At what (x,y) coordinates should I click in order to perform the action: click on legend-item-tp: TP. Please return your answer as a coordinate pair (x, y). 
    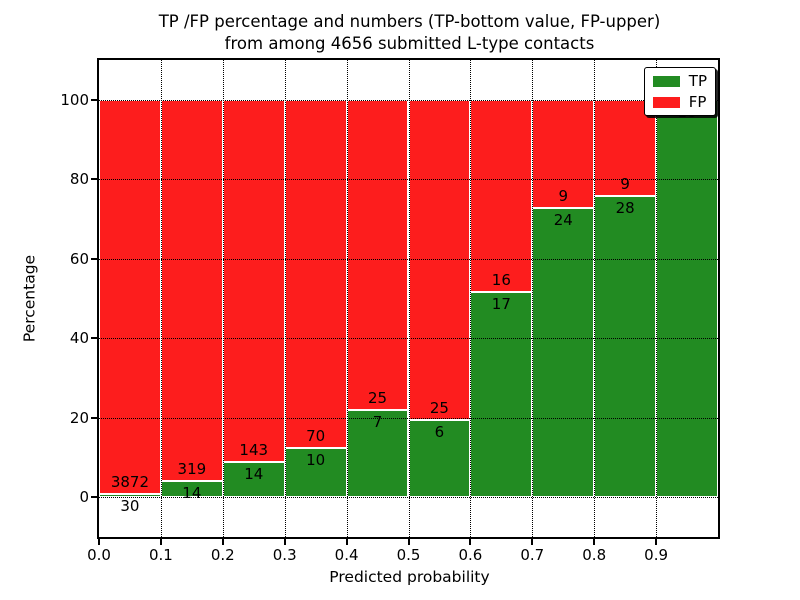
    Looking at the image, I should click on (679, 81).